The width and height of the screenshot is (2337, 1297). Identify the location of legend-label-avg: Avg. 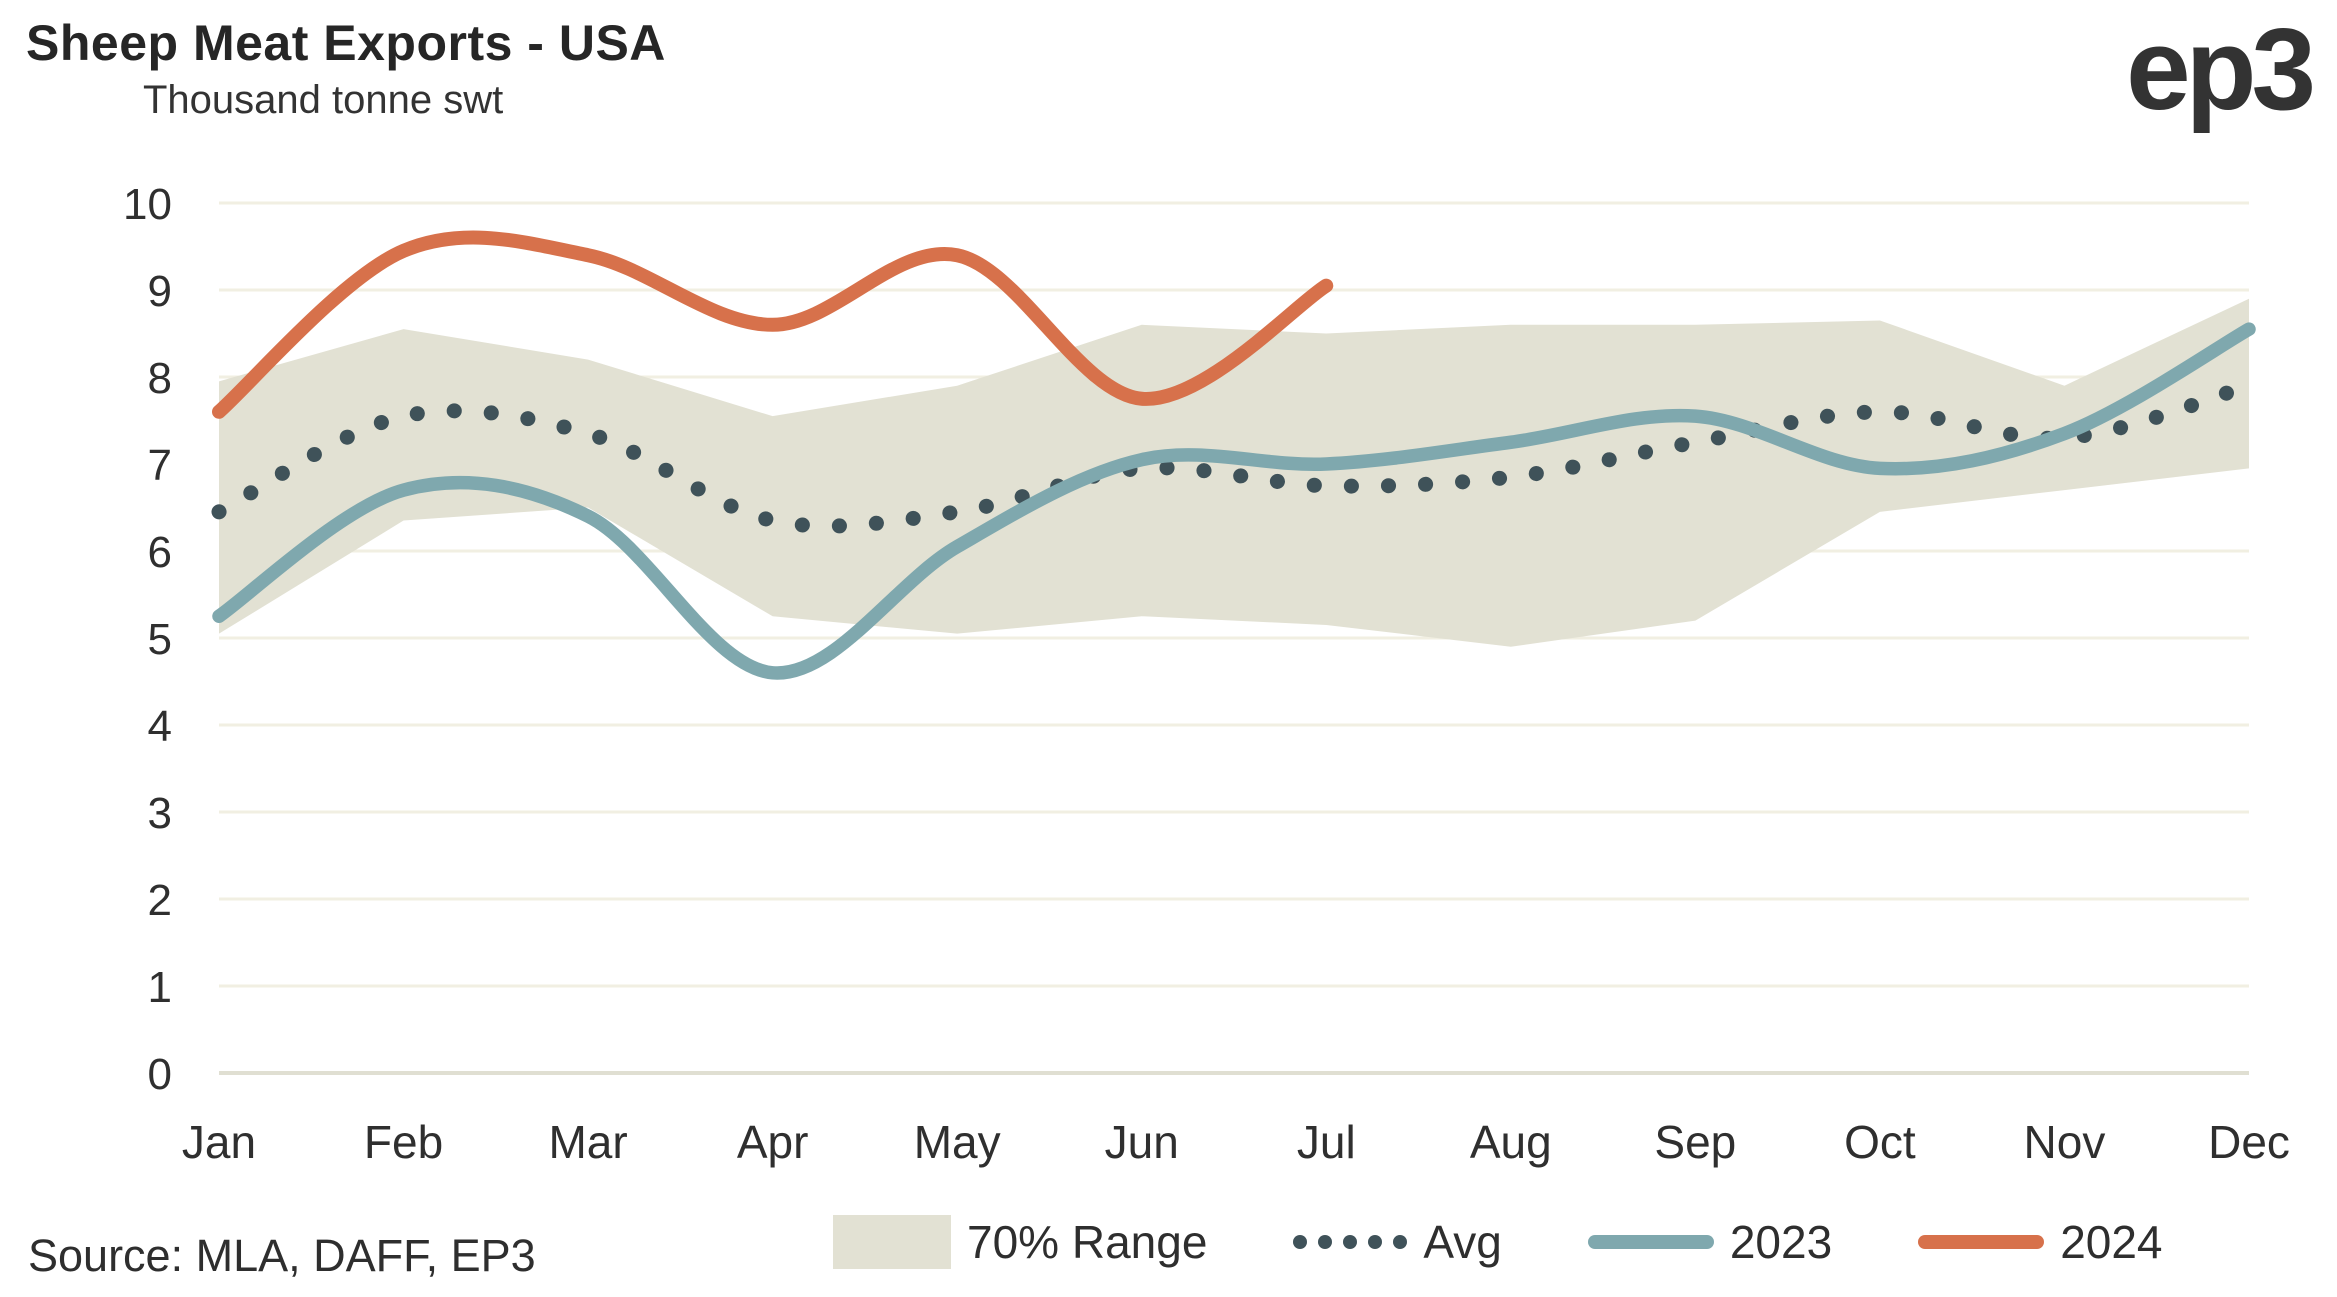
(1462, 1242).